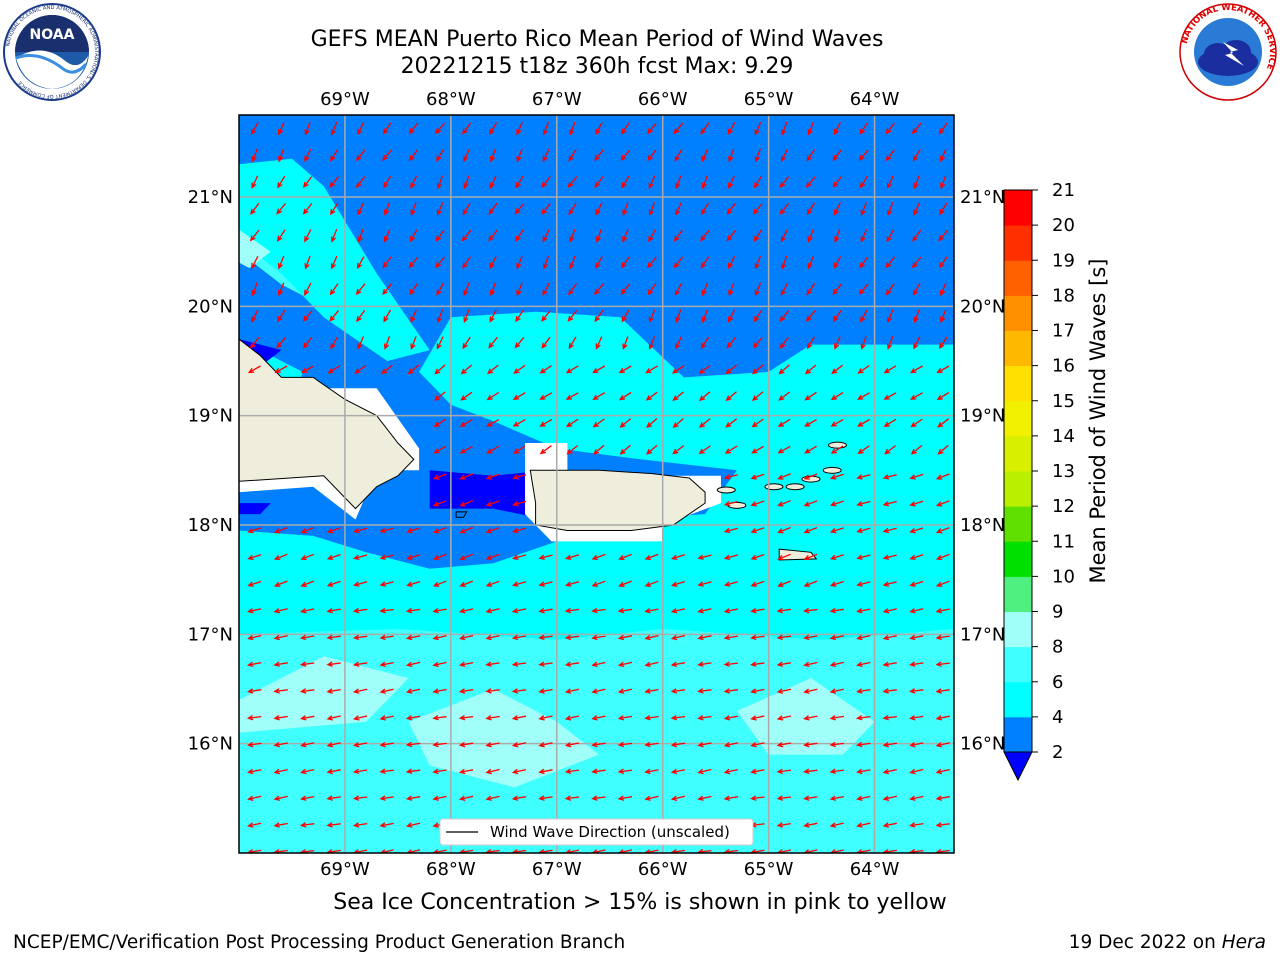 Image resolution: width=1280 pixels, height=960 pixels. Describe the element at coordinates (1057, 682) in the screenshot. I see `colorbar-tick-label: 6` at that location.